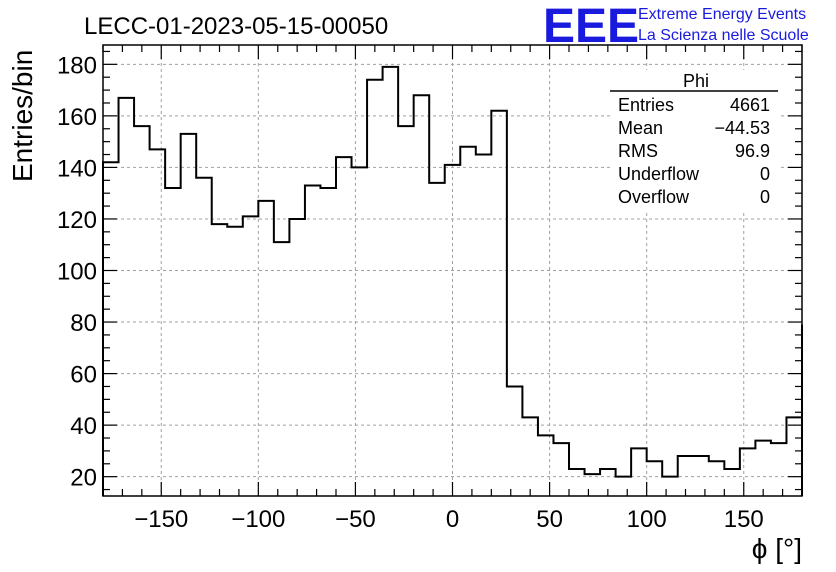  Describe the element at coordinates (640, 128) in the screenshot. I see `stats-mean-label: Mean` at that location.